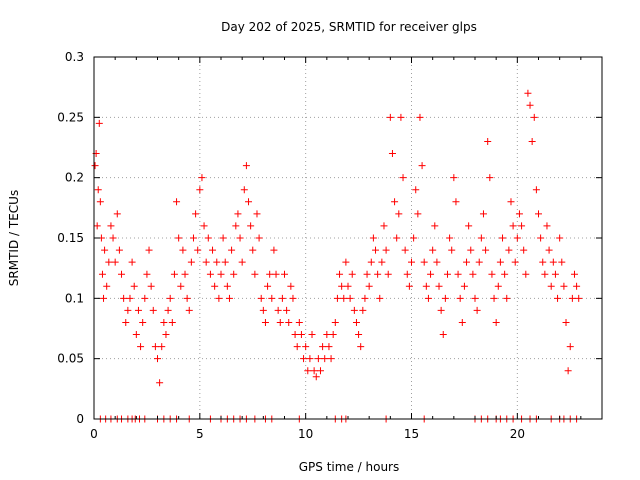  What do you see at coordinates (80, 419) in the screenshot?
I see `y-tick-label: 0` at bounding box center [80, 419].